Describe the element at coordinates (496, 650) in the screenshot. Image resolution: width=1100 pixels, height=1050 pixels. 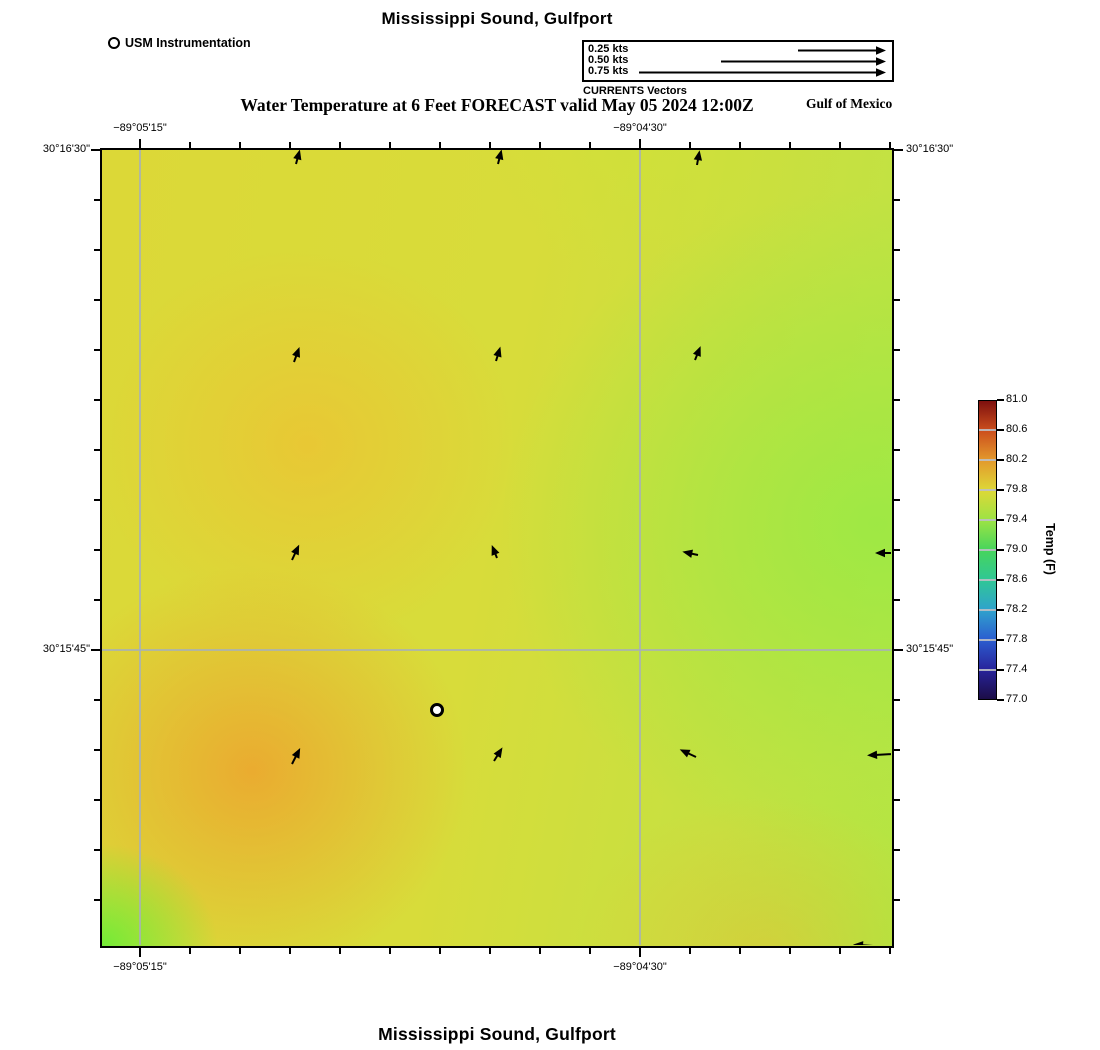
I see `gridline-parallel` at that location.